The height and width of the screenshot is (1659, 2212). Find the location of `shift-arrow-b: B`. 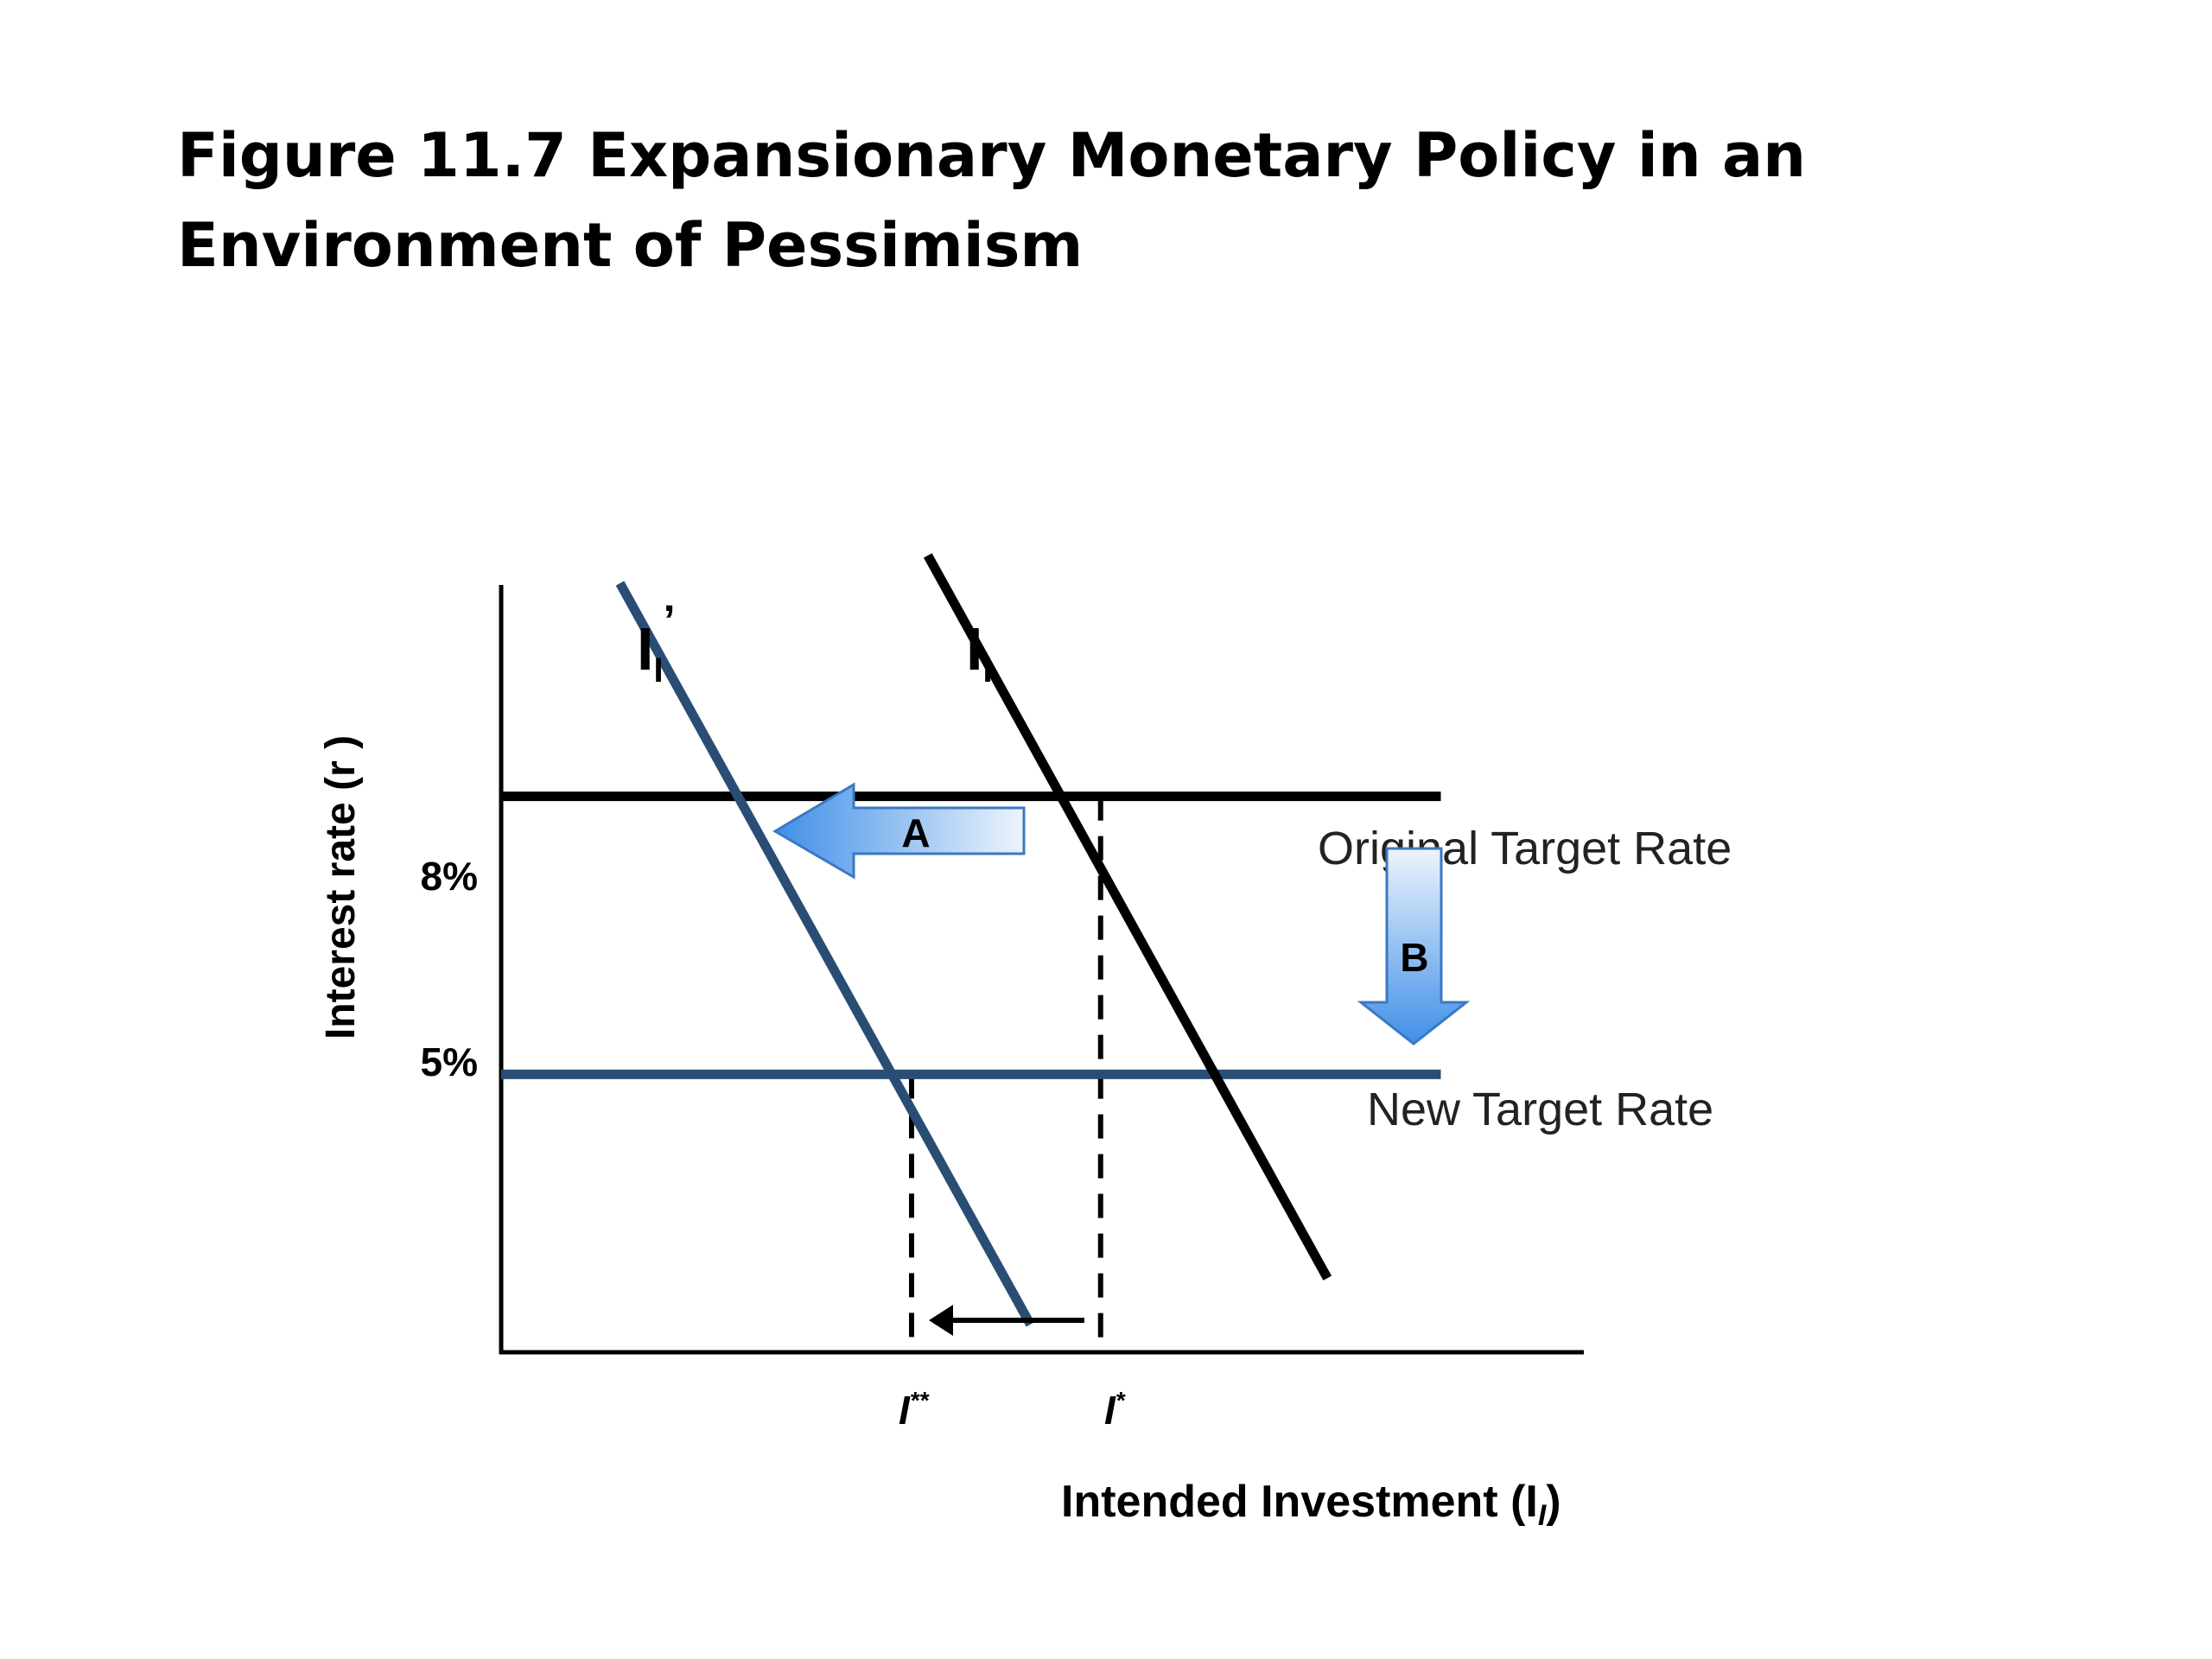

shift-arrow-b: B is located at coordinates (1414, 946).